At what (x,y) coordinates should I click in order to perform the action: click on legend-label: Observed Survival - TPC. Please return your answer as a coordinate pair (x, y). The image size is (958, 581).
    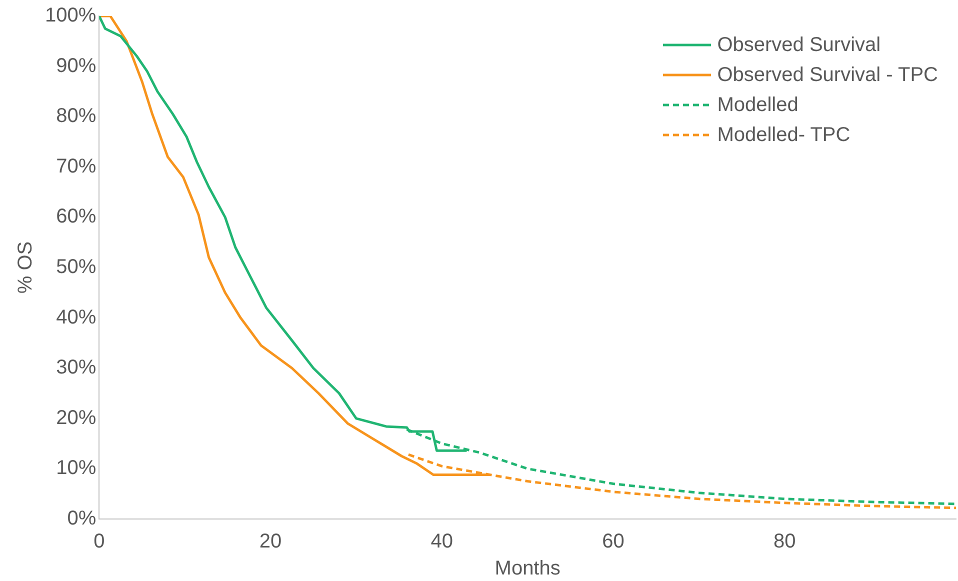
    Looking at the image, I should click on (827, 75).